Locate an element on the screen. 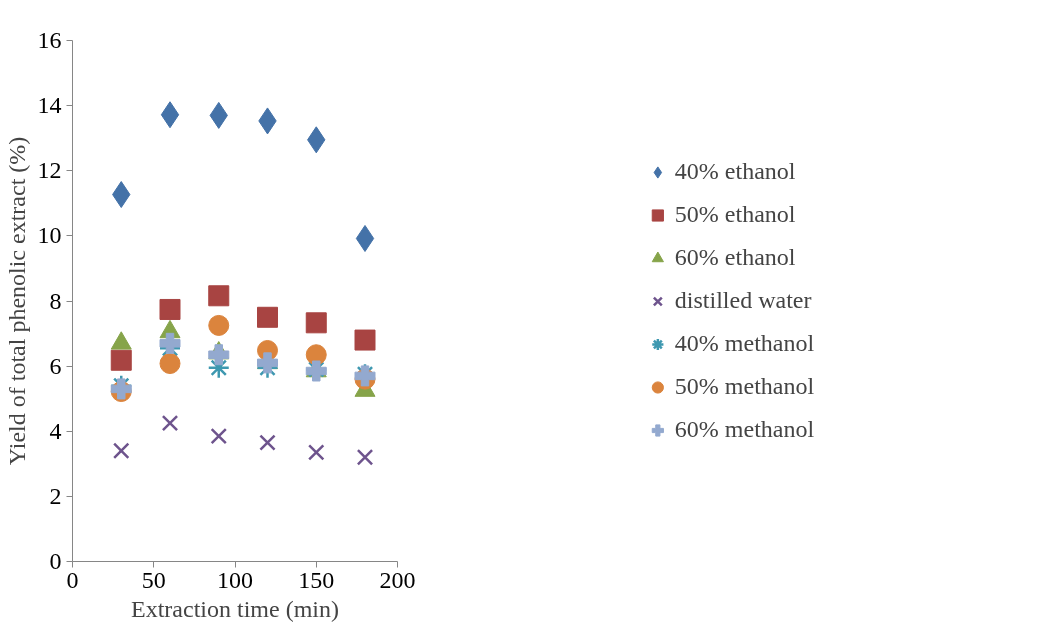 This screenshot has width=1064, height=628. y-tick-label: 14 is located at coordinates (49, 105).